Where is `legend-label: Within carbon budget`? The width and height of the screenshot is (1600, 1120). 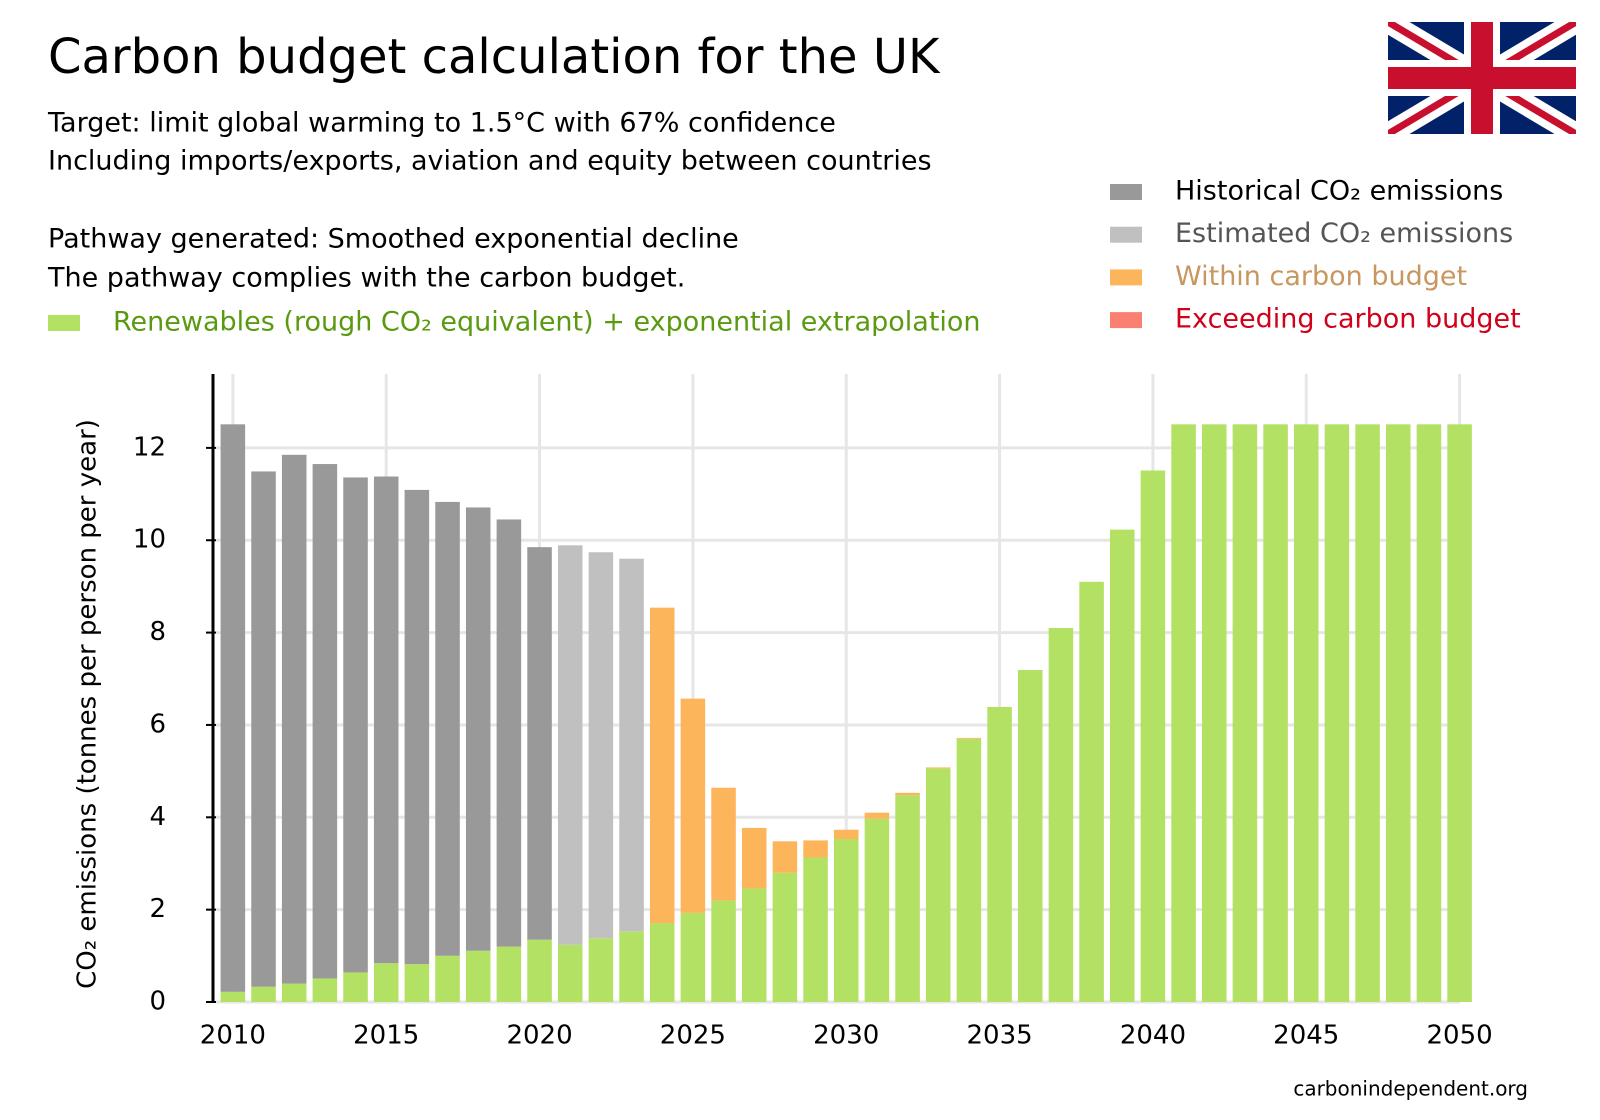
legend-label: Within carbon budget is located at coordinates (1321, 276).